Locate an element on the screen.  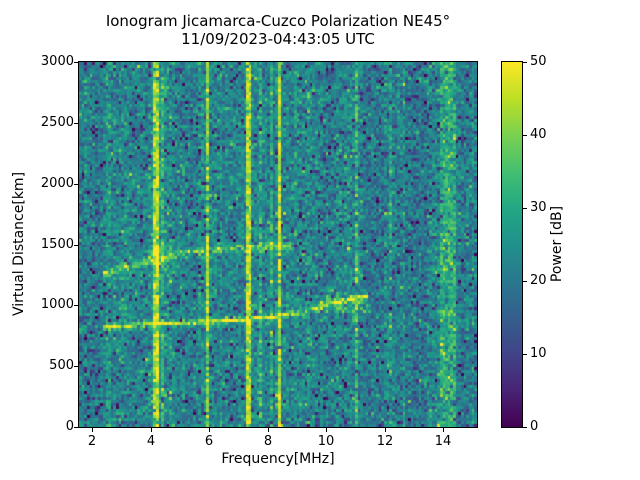
chart-subtitle: 11/09/2023-04:43:05 UTC is located at coordinates (278, 39).